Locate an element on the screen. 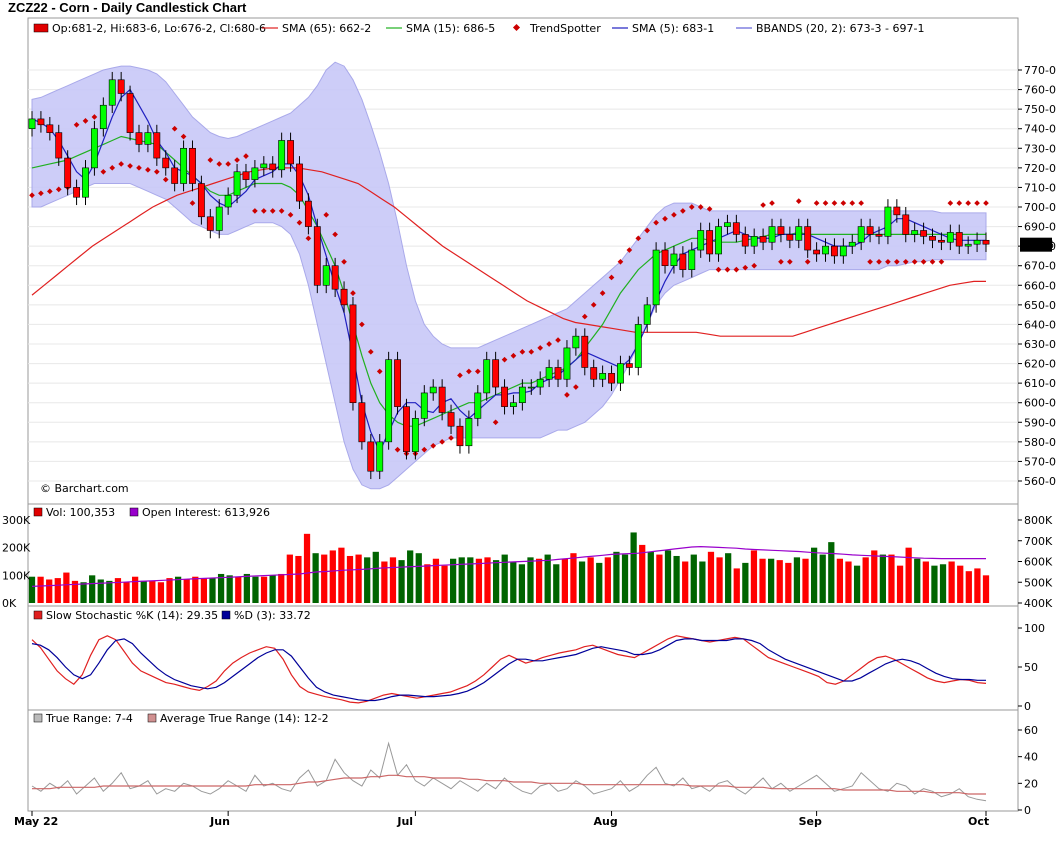  volume-right-tick-label: 600K is located at coordinates (1038, 562).